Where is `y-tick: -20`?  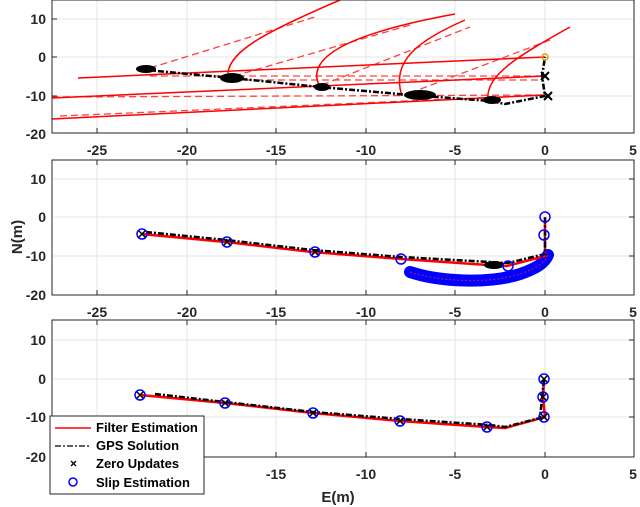 y-tick: -20 is located at coordinates (36, 134).